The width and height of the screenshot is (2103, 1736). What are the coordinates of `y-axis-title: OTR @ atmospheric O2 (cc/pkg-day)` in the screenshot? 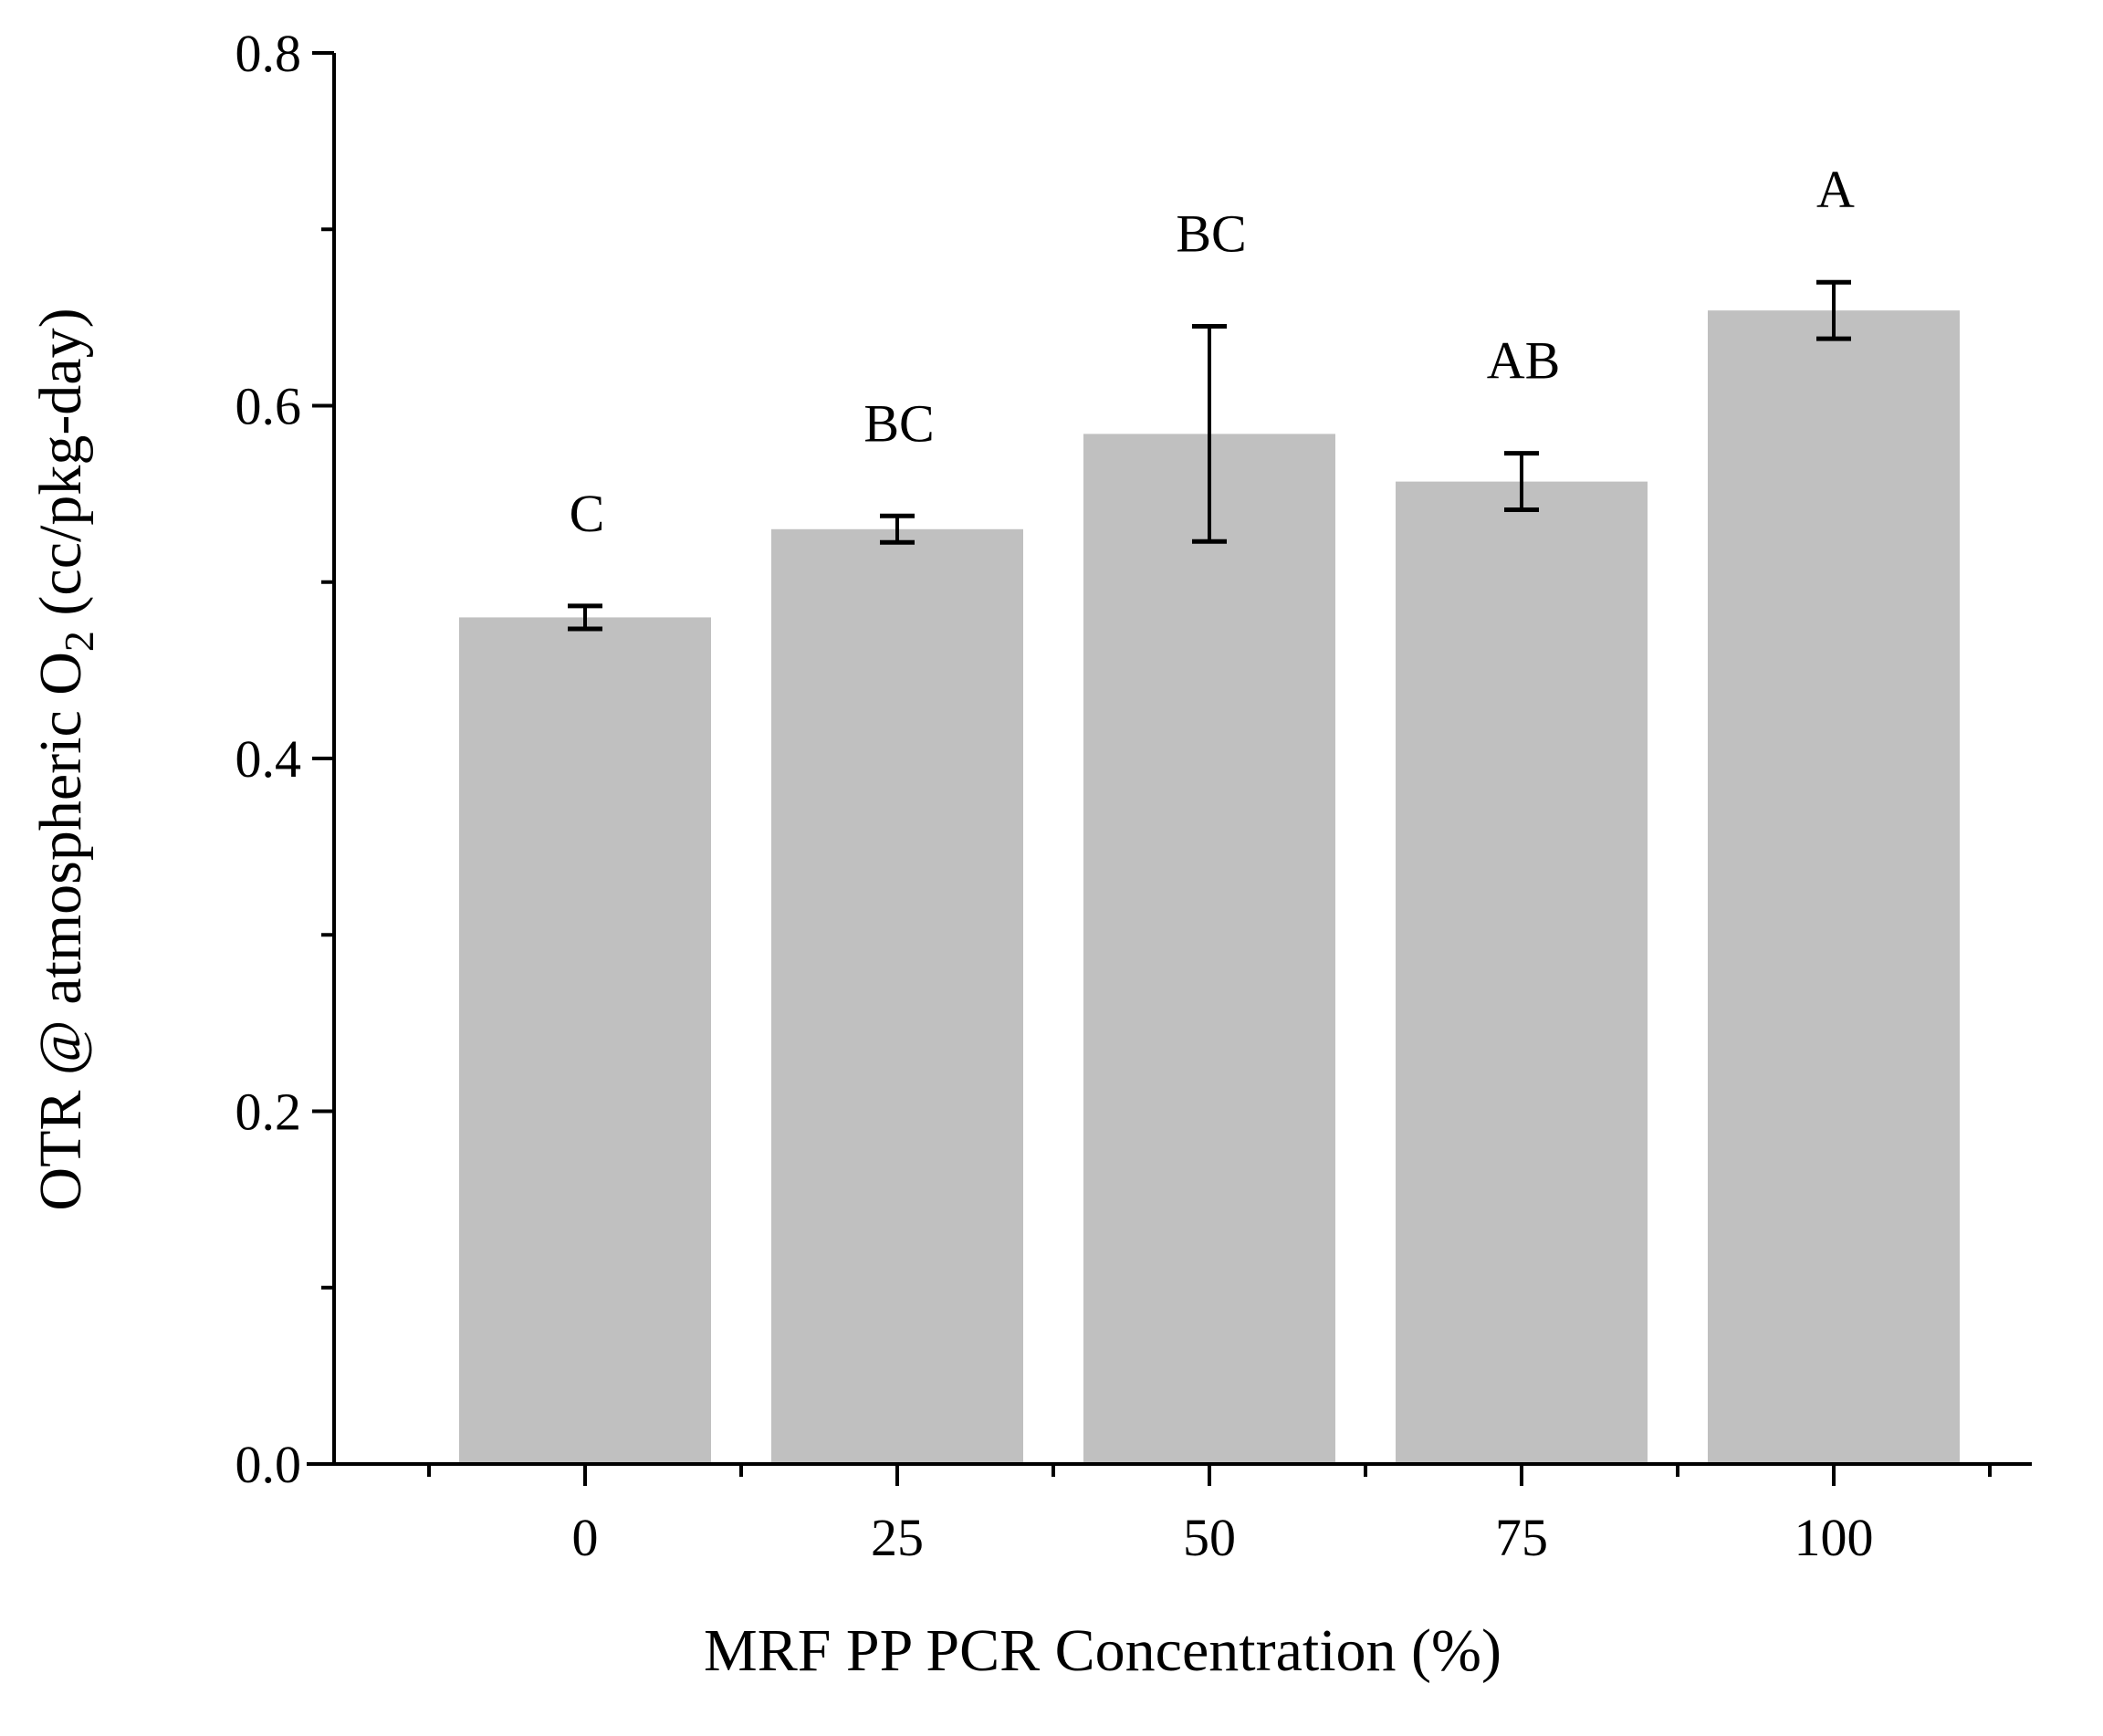 It's located at (64, 759).